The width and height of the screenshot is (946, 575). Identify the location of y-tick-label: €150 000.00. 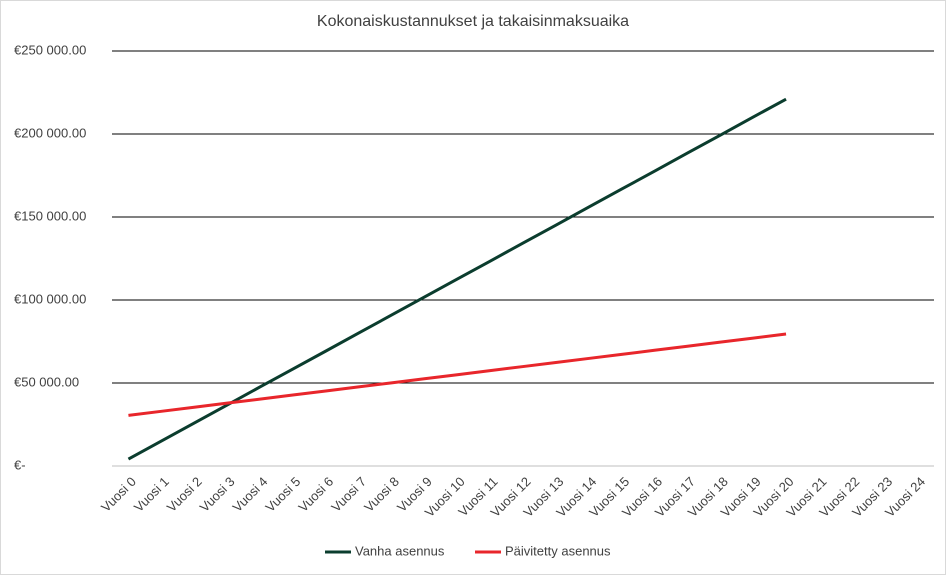
(50, 215).